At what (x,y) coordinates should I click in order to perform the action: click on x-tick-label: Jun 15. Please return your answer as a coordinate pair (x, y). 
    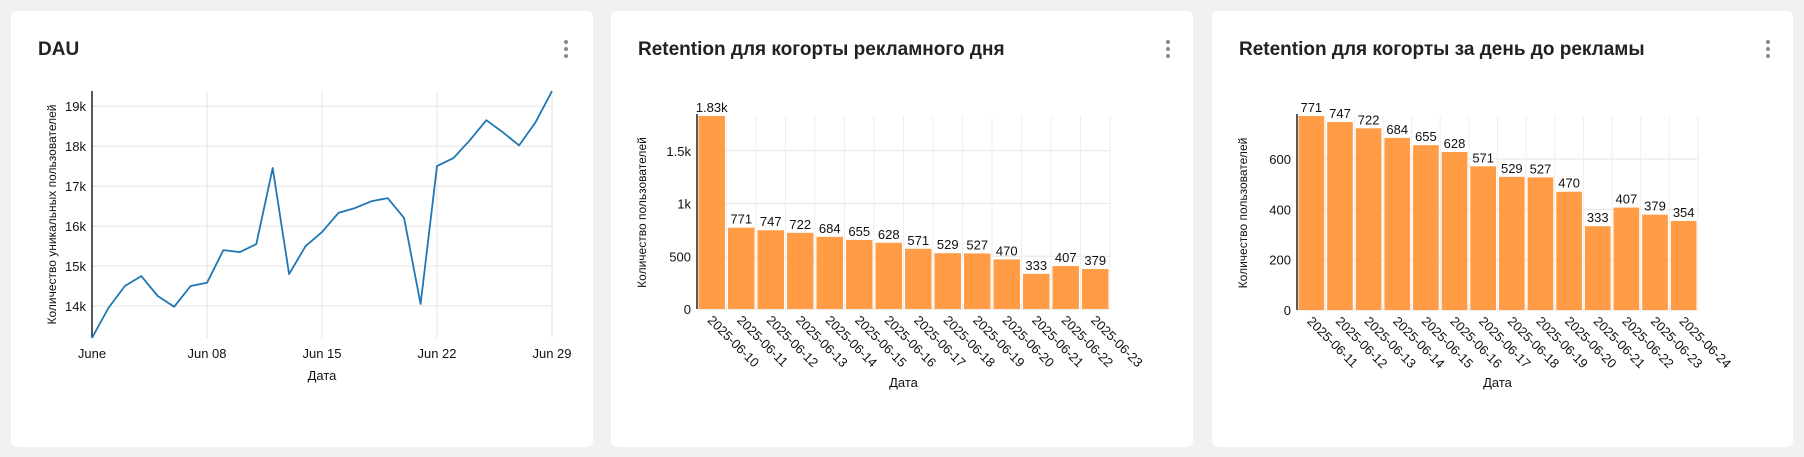
    Looking at the image, I should click on (321, 353).